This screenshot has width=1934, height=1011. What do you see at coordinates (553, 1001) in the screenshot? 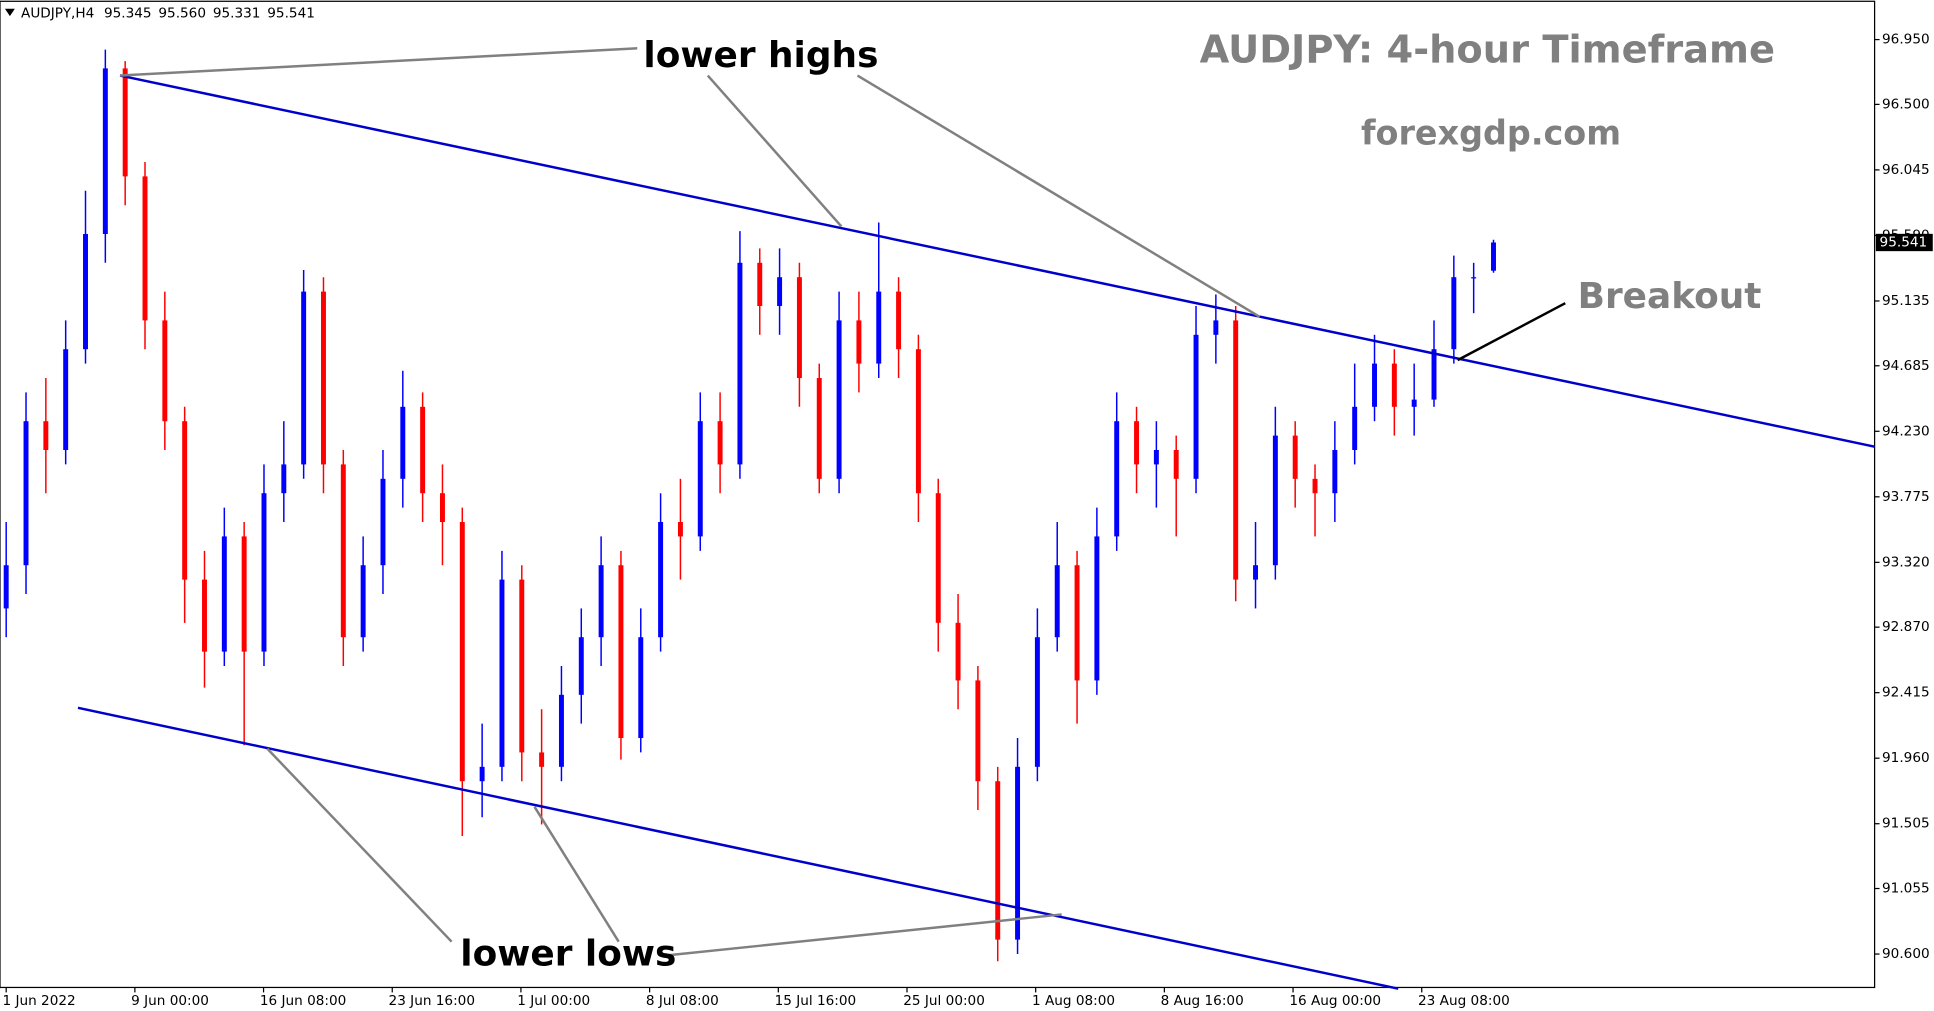
I see `x-tick-label: 1 Jul 00:00` at bounding box center [553, 1001].